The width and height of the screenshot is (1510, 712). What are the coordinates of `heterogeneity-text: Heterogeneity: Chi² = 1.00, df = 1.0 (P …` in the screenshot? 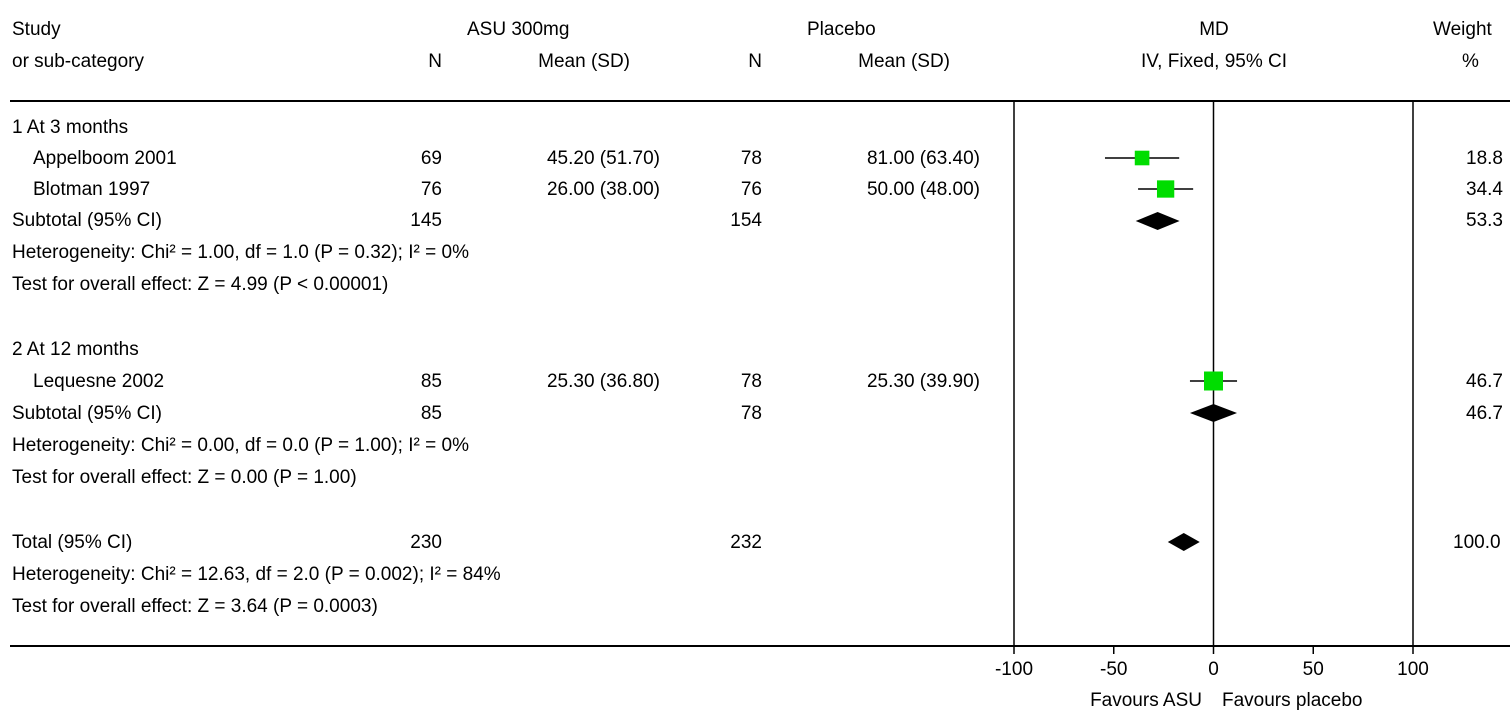 It's located at (240, 252).